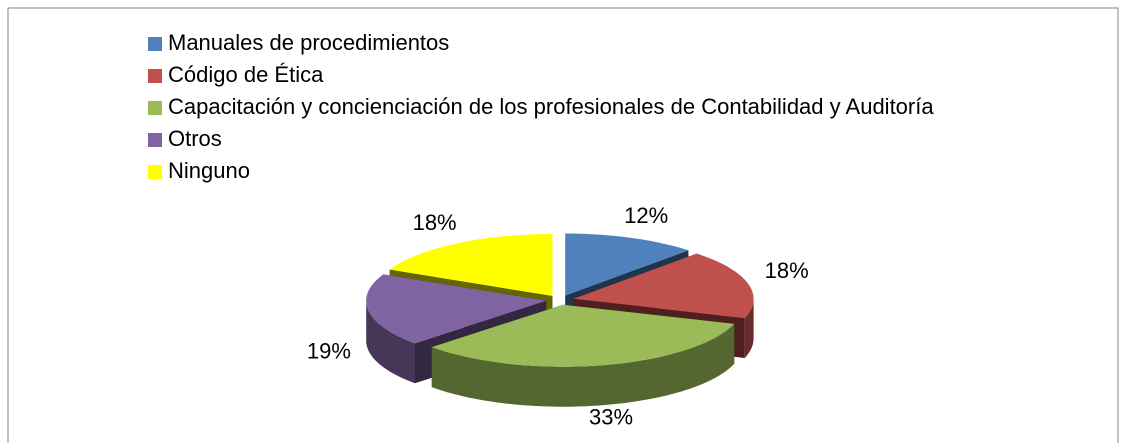 The height and width of the screenshot is (448, 1126). I want to click on data-label: 12%, so click(646, 215).